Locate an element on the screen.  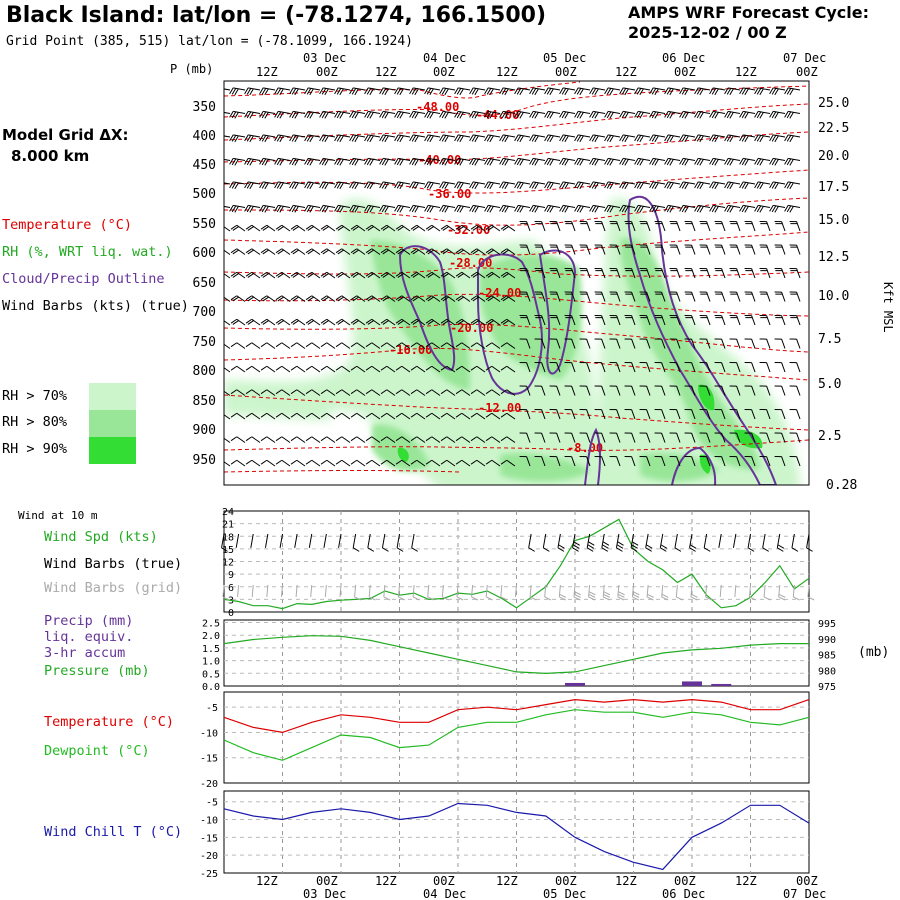
temperature-line is located at coordinates (516, 716).